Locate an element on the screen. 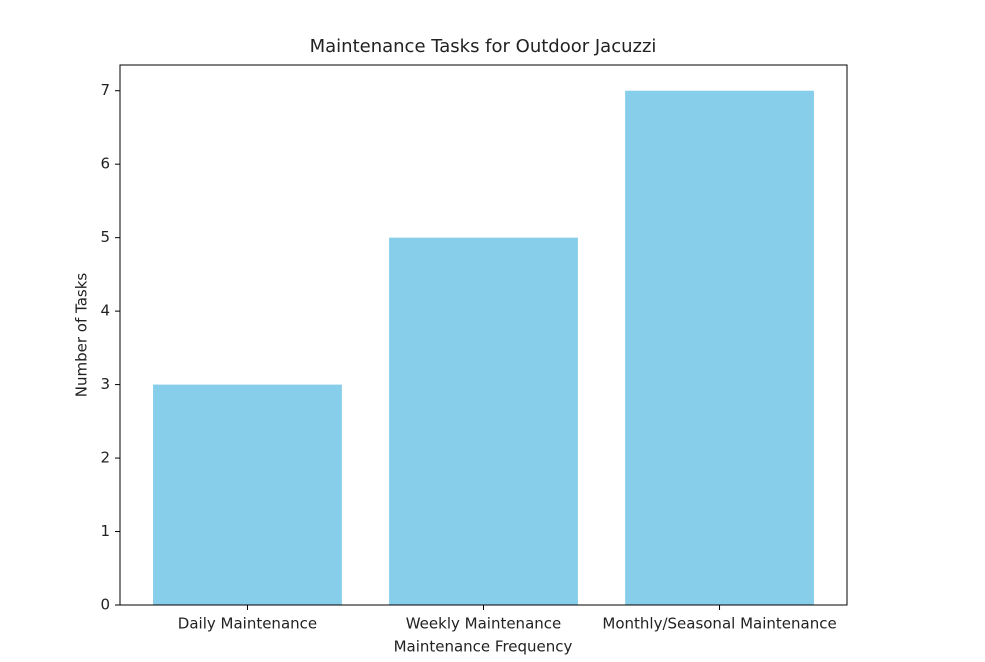 This screenshot has height=662, width=985. y-tick-label: 2 is located at coordinates (105, 458).